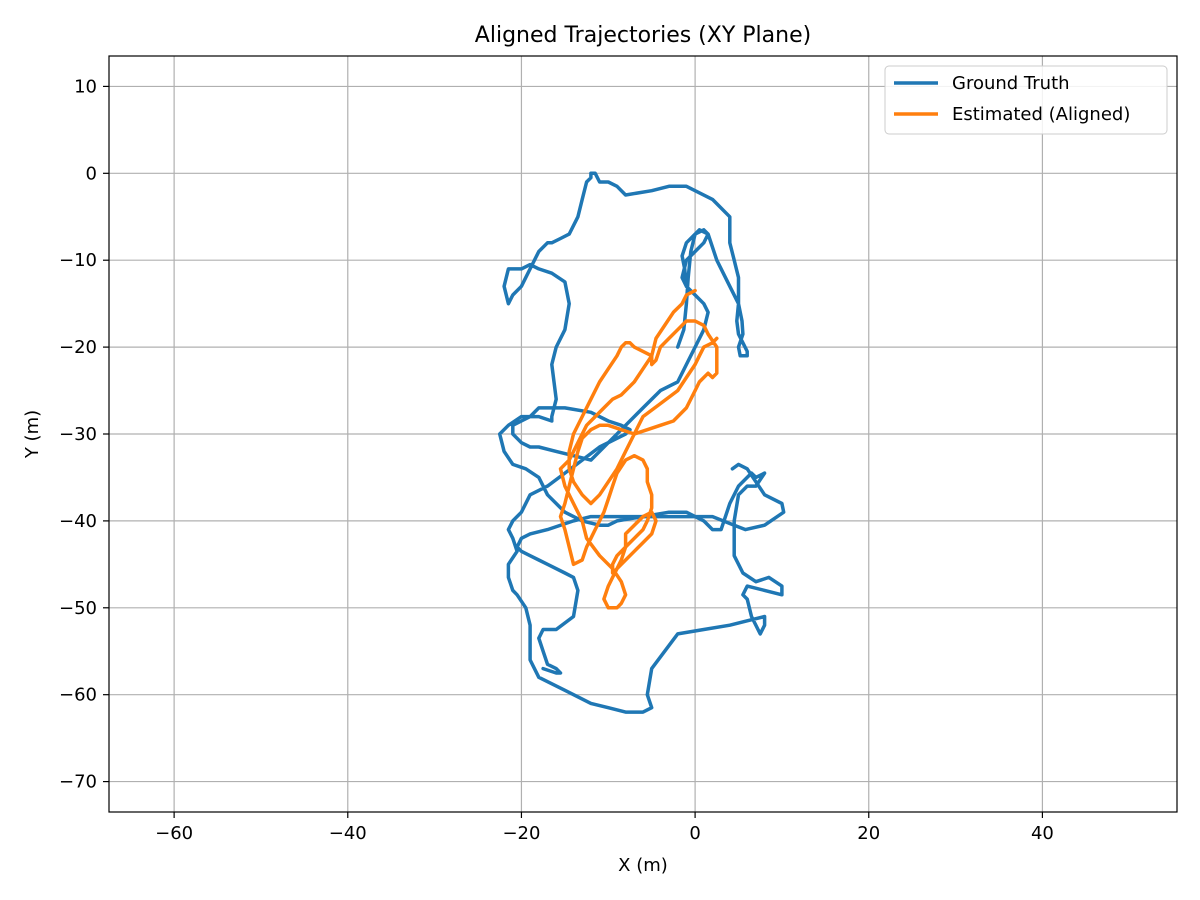 This screenshot has height=900, width=1200. I want to click on y-tick-label: −70, so click(78, 782).